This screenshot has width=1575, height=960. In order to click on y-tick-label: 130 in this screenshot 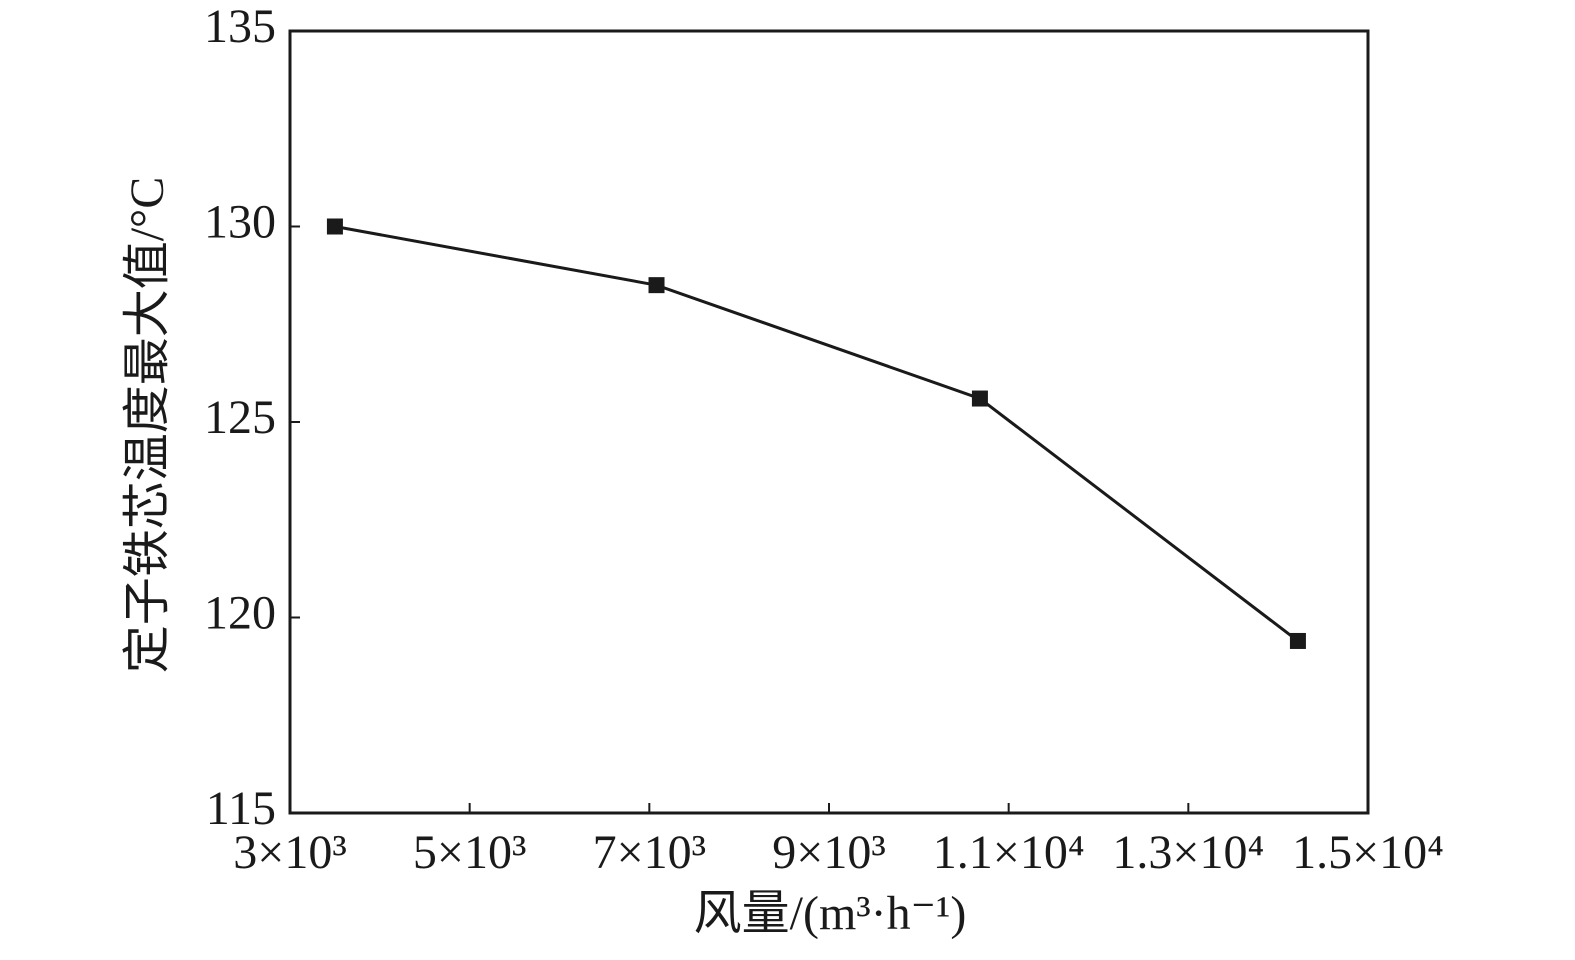, I will do `click(240, 222)`.